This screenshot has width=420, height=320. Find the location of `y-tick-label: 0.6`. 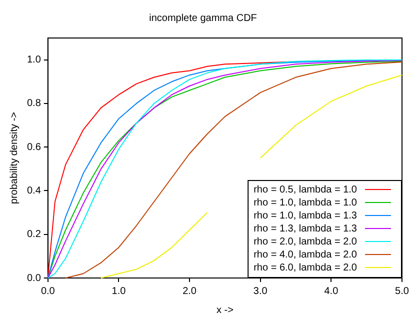

y-tick-label: 0.6 is located at coordinates (34, 147).